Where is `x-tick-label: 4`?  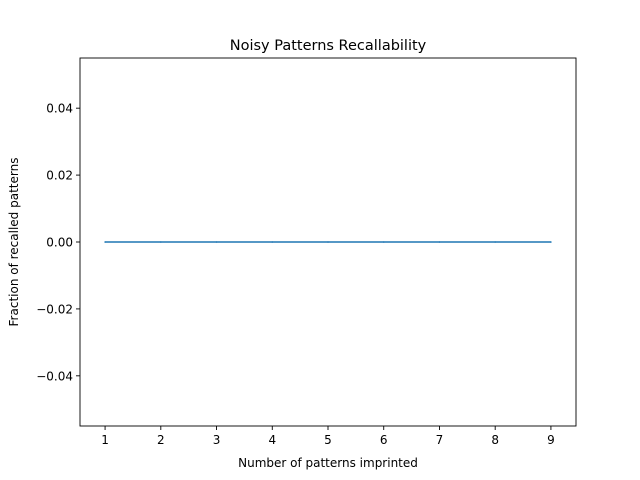
x-tick-label: 4 is located at coordinates (272, 440).